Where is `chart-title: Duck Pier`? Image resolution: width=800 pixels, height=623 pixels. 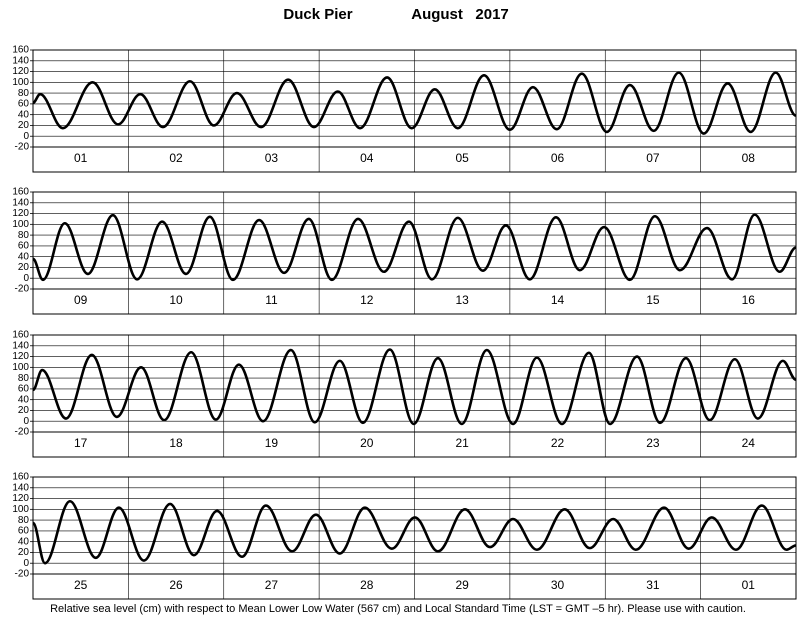 chart-title: Duck Pier is located at coordinates (317, 14).